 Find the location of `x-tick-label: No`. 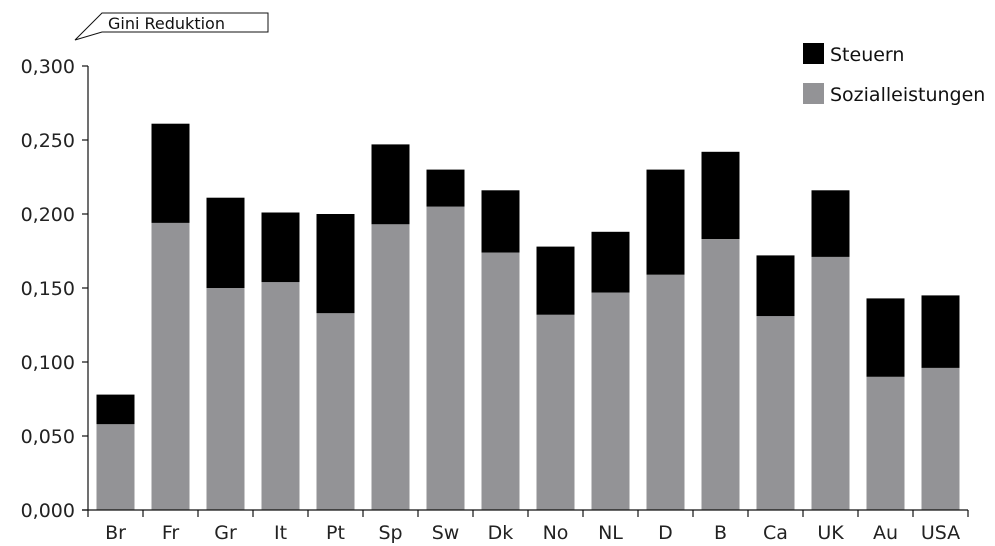

x-tick-label: No is located at coordinates (556, 533).